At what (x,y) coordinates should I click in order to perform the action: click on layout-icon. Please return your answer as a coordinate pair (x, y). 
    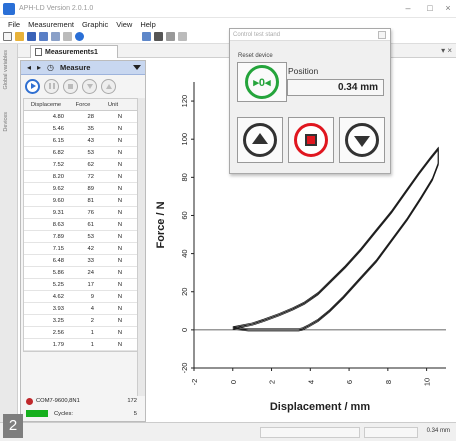
    Looking at the image, I should click on (170, 36).